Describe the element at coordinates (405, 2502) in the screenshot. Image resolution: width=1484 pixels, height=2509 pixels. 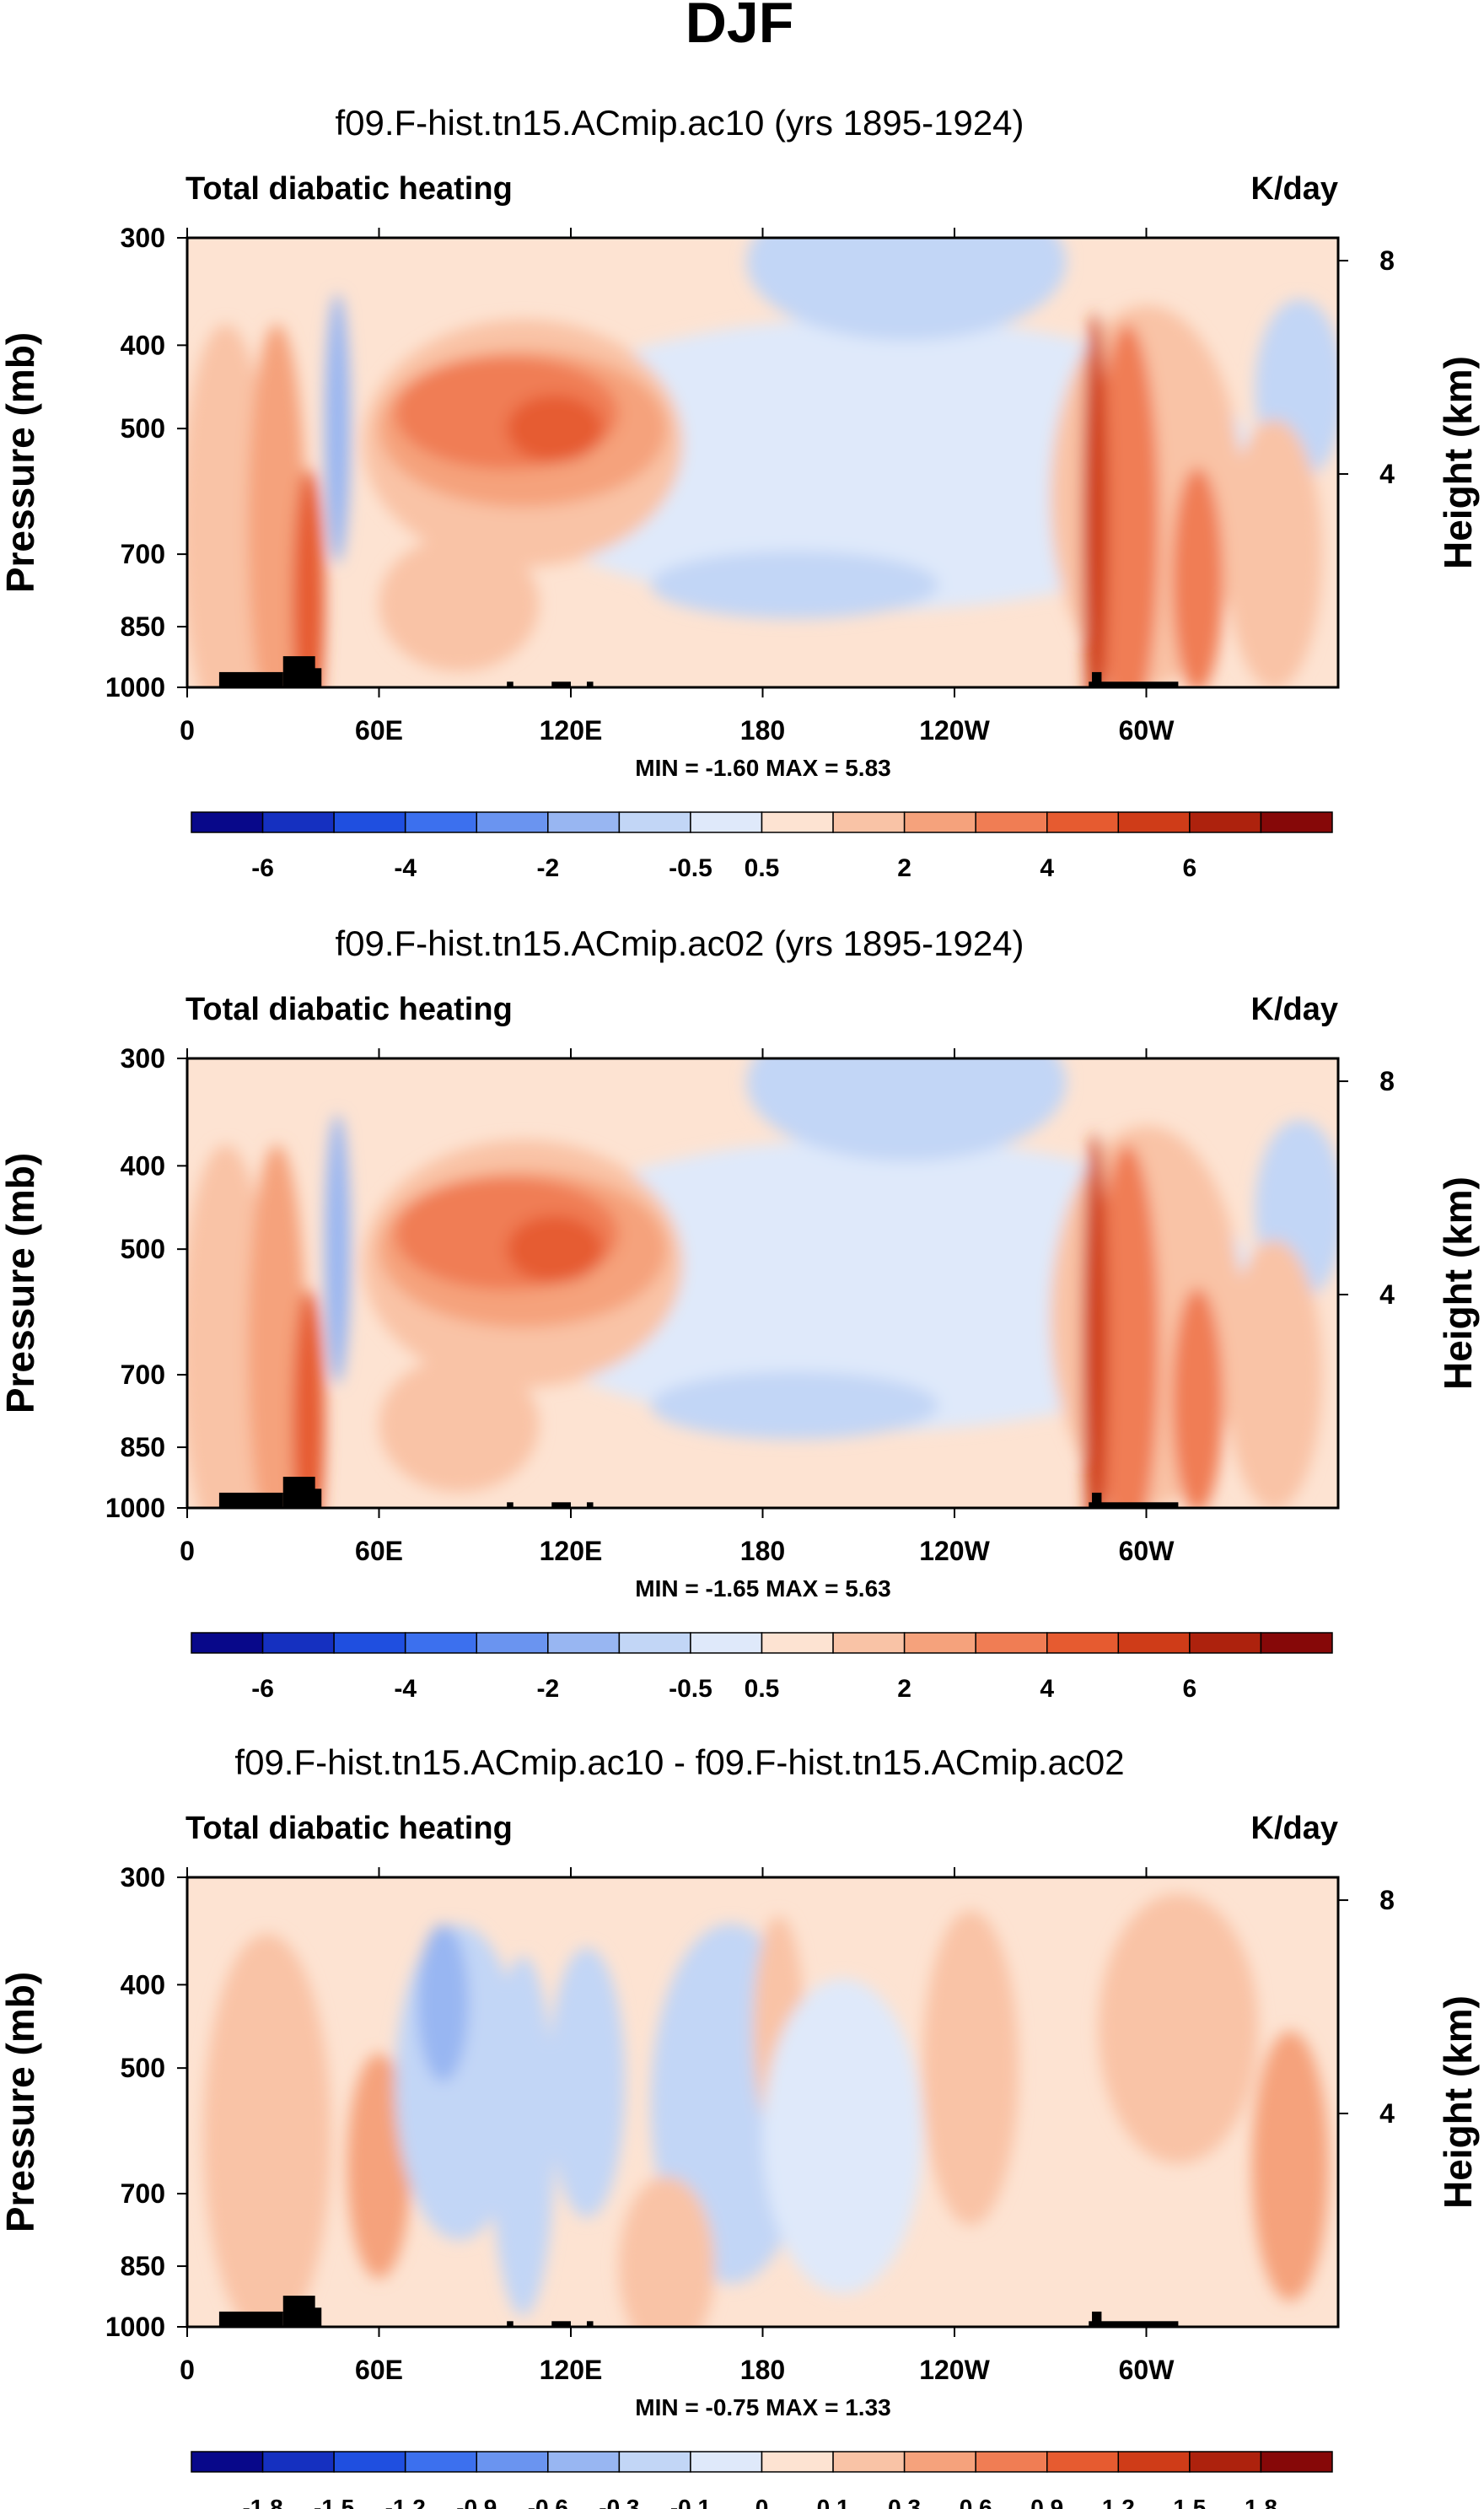
I see `colorbar-label: -1.2` at that location.